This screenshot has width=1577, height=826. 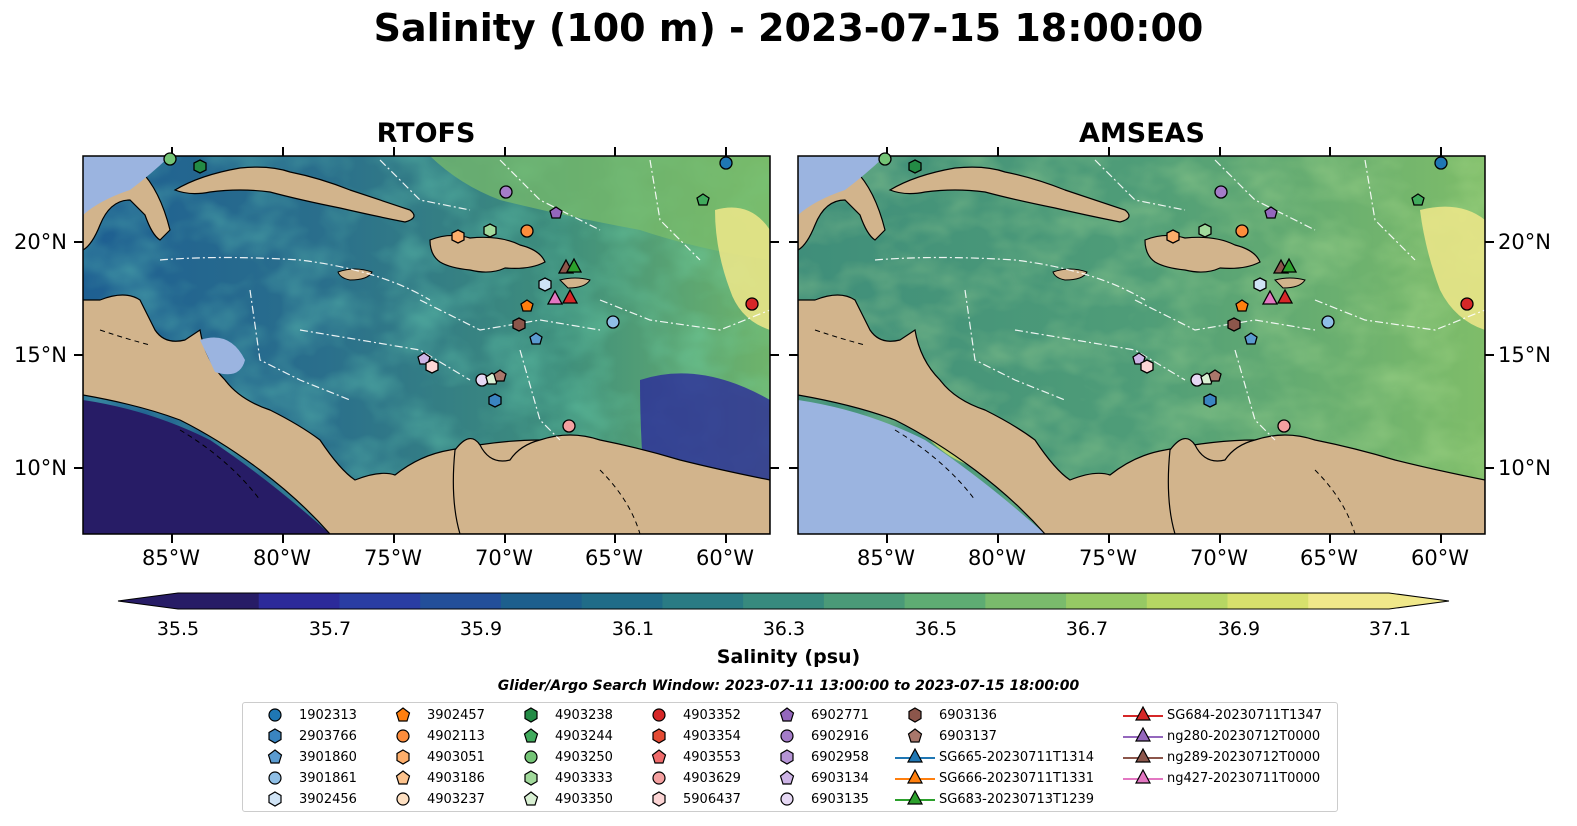 What do you see at coordinates (426, 133) in the screenshot?
I see `panel-title-rtofs: RTOFS` at bounding box center [426, 133].